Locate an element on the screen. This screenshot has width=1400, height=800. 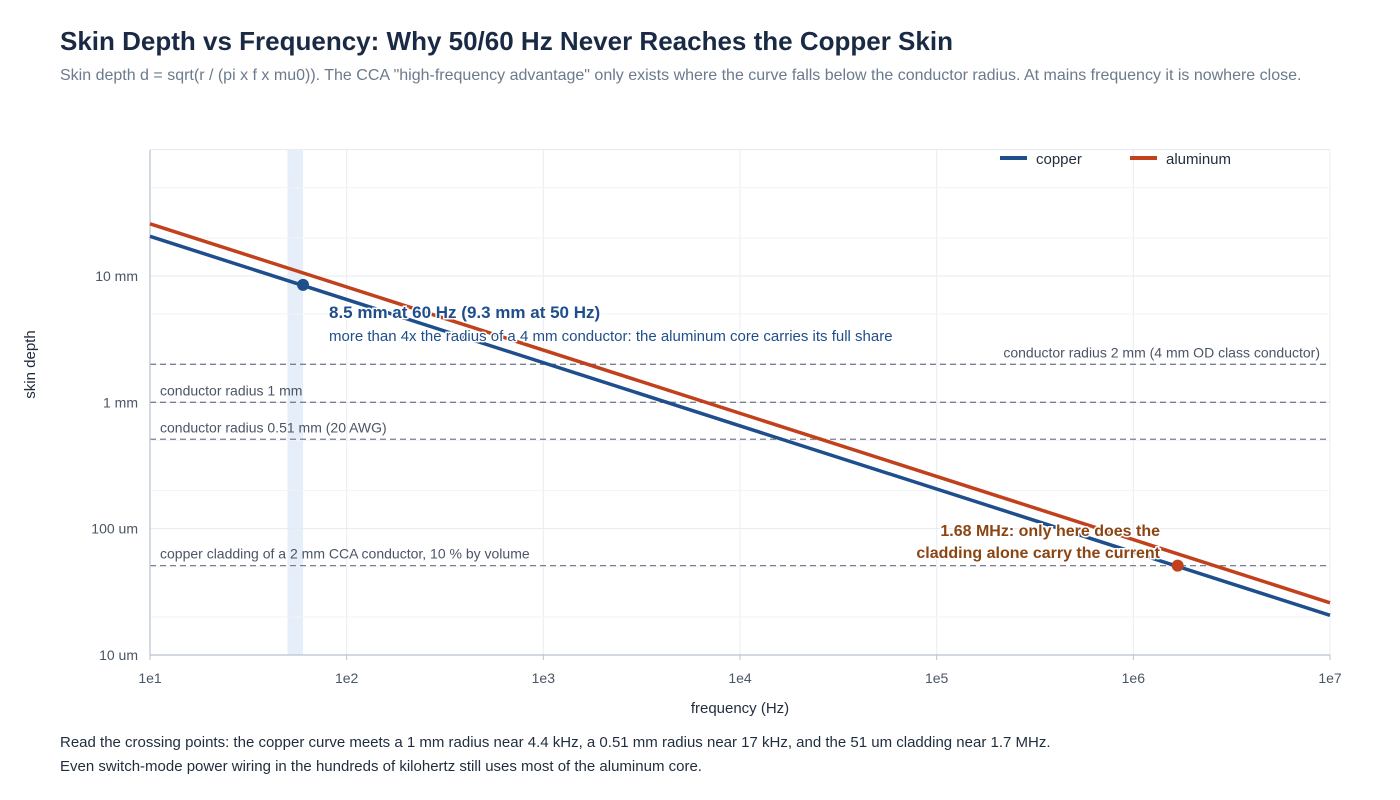
marker-copper is located at coordinates (303, 284).